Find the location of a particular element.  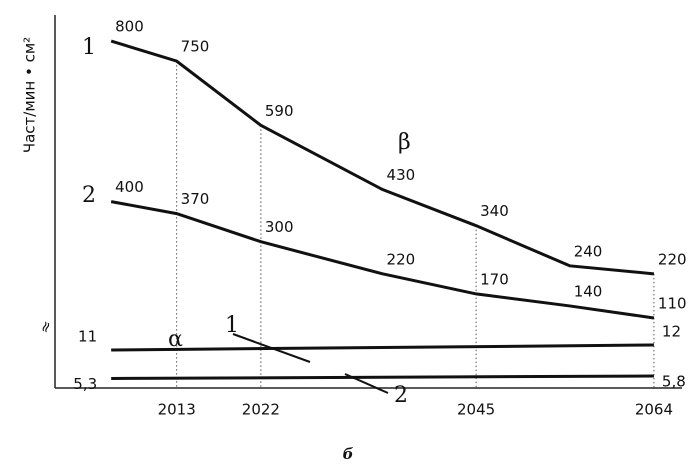

x-tick-label: 2064 is located at coordinates (654, 410).